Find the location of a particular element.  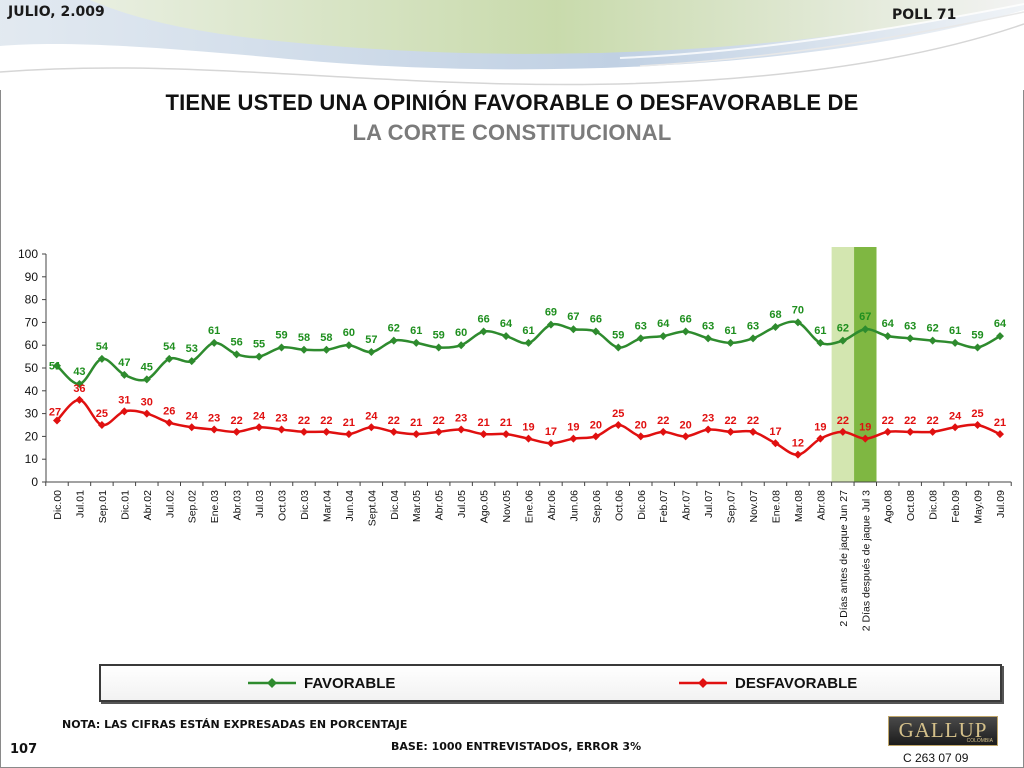

legend-item-favorable: FAVORABLE is located at coordinates (321, 683).